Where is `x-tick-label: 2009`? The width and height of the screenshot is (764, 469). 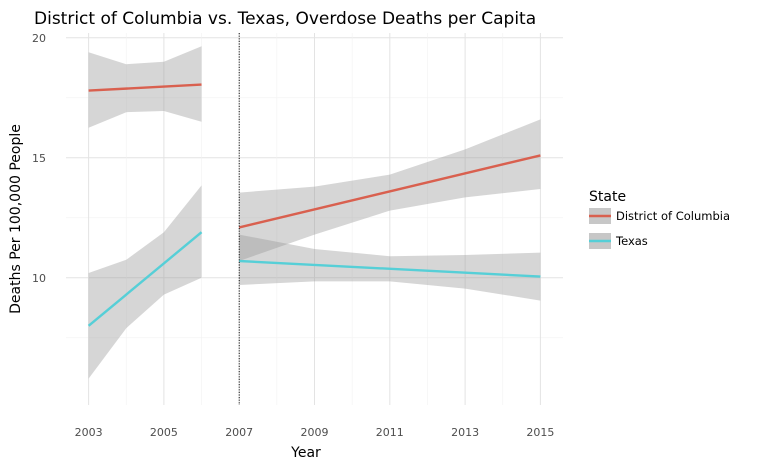
x-tick-label: 2009 is located at coordinates (315, 432).